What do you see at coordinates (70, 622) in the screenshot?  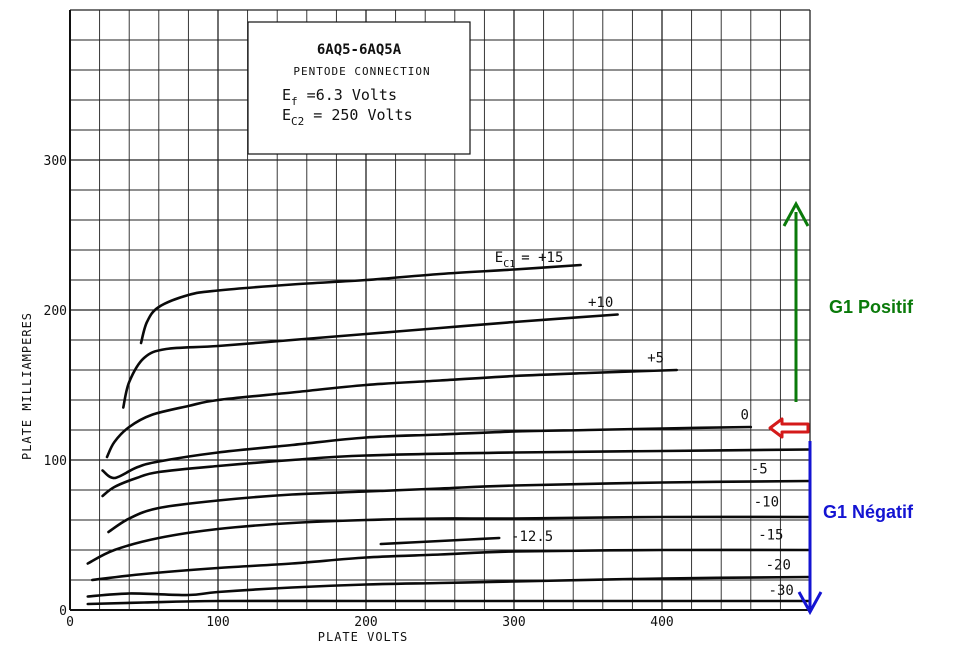 I see `x-tick-label: 0` at bounding box center [70, 622].